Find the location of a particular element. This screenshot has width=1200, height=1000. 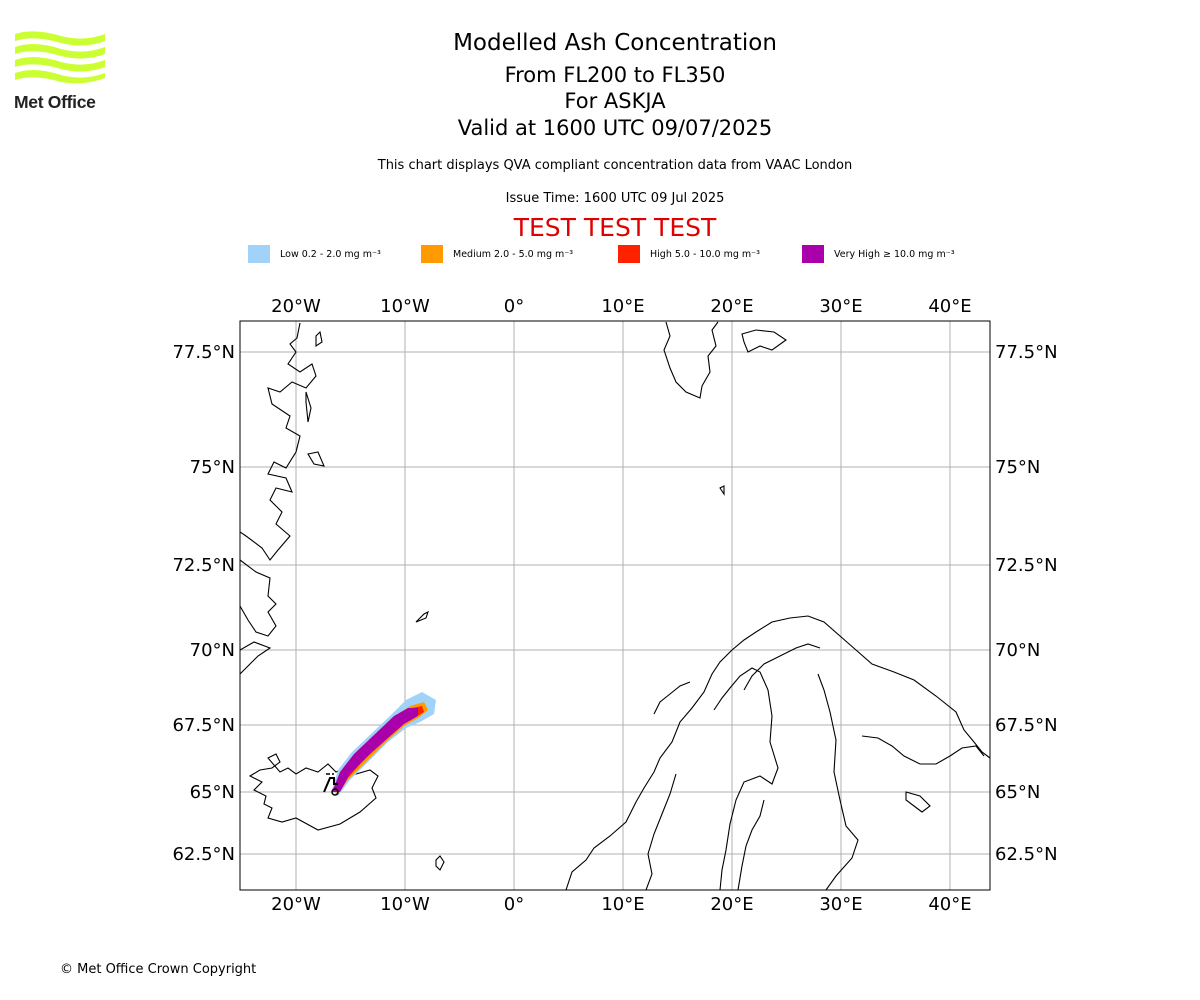

legend-swatch-high is located at coordinates (629, 254).